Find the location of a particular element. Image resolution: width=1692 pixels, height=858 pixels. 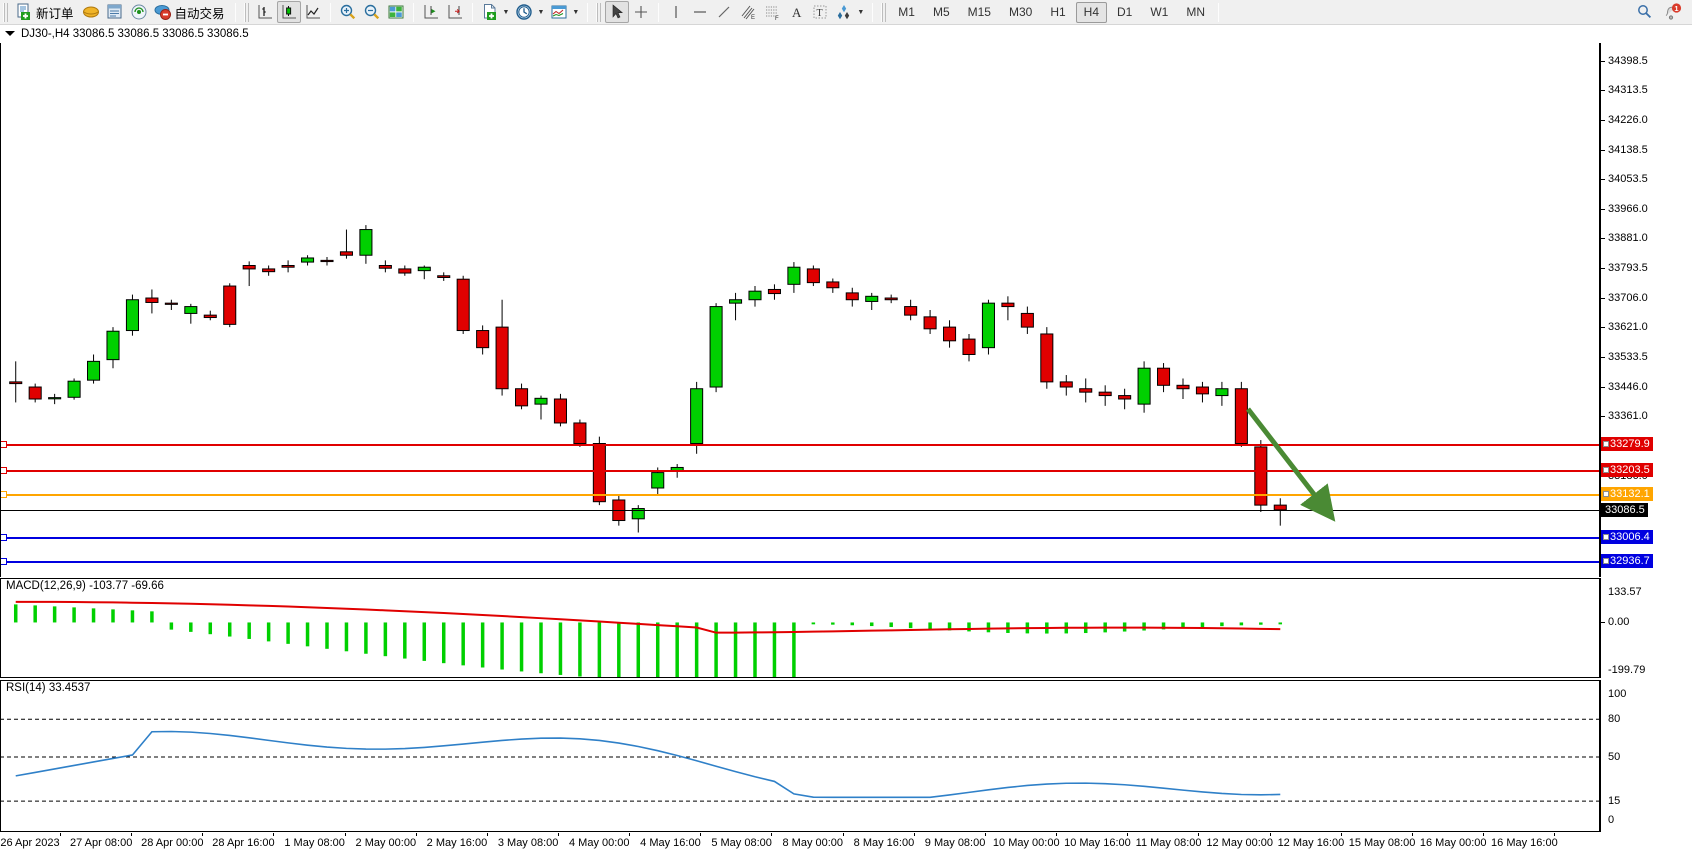

bar-chart-button is located at coordinates (265, 12).